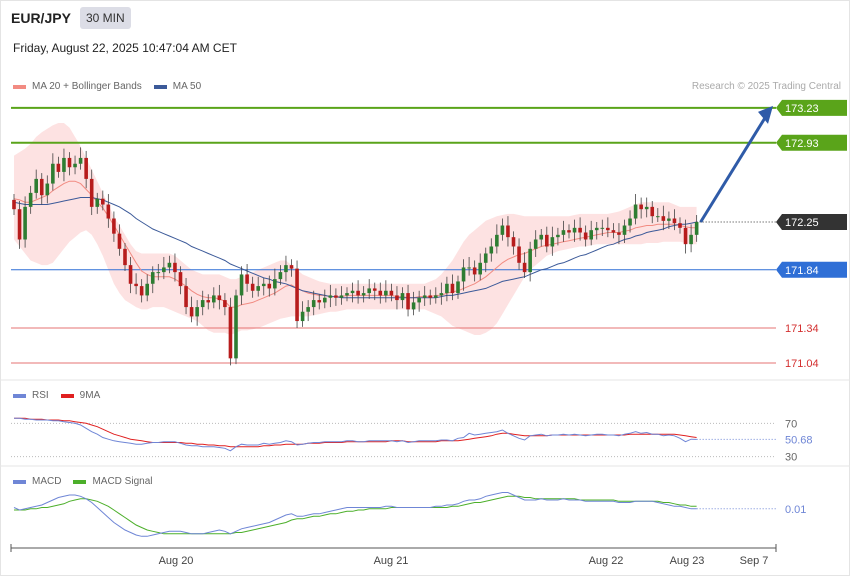  I want to click on macd-line, so click(355, 514).